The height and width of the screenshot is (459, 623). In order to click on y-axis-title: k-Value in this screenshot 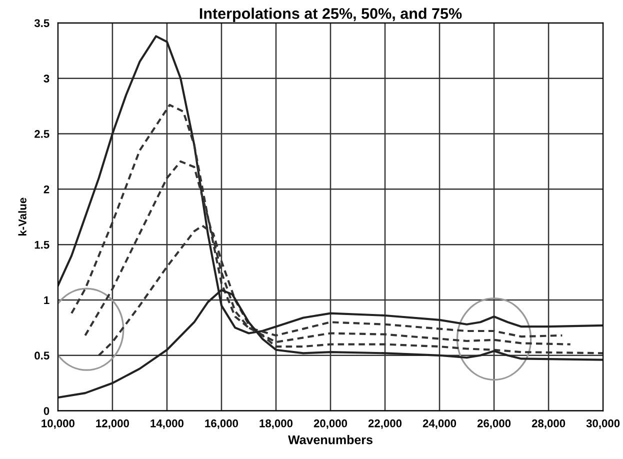, I will do `click(22, 217)`.